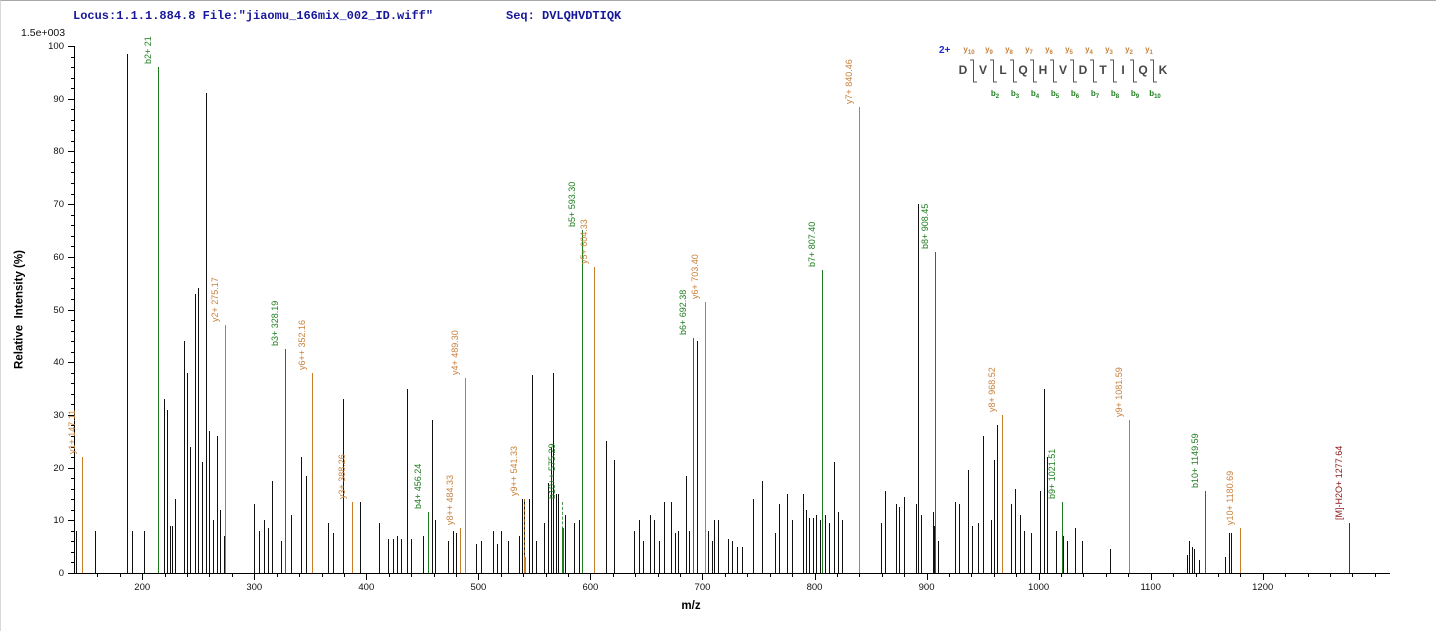  Describe the element at coordinates (564, 16) in the screenshot. I see `sequence-header: Seq: DVLQHVDTIQK` at that location.